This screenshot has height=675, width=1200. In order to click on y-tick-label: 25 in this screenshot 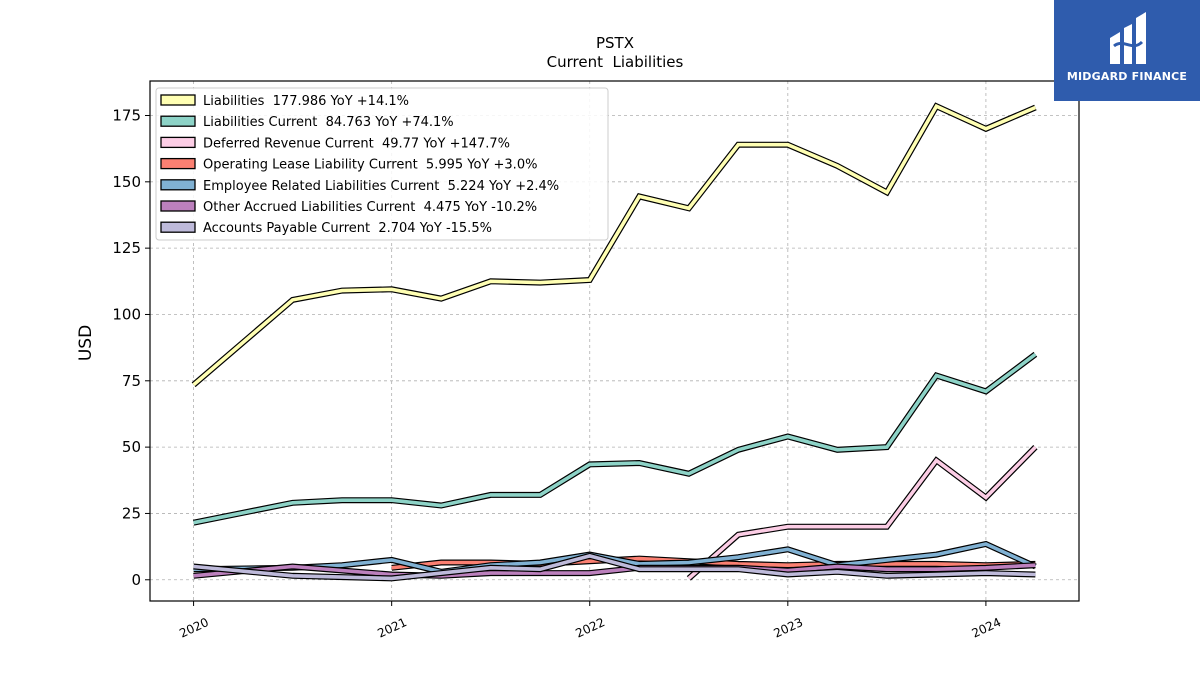, I will do `click(131, 513)`.